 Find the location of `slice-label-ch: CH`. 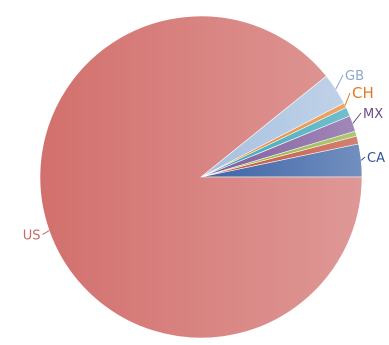

slice-label-ch: CH is located at coordinates (363, 93).